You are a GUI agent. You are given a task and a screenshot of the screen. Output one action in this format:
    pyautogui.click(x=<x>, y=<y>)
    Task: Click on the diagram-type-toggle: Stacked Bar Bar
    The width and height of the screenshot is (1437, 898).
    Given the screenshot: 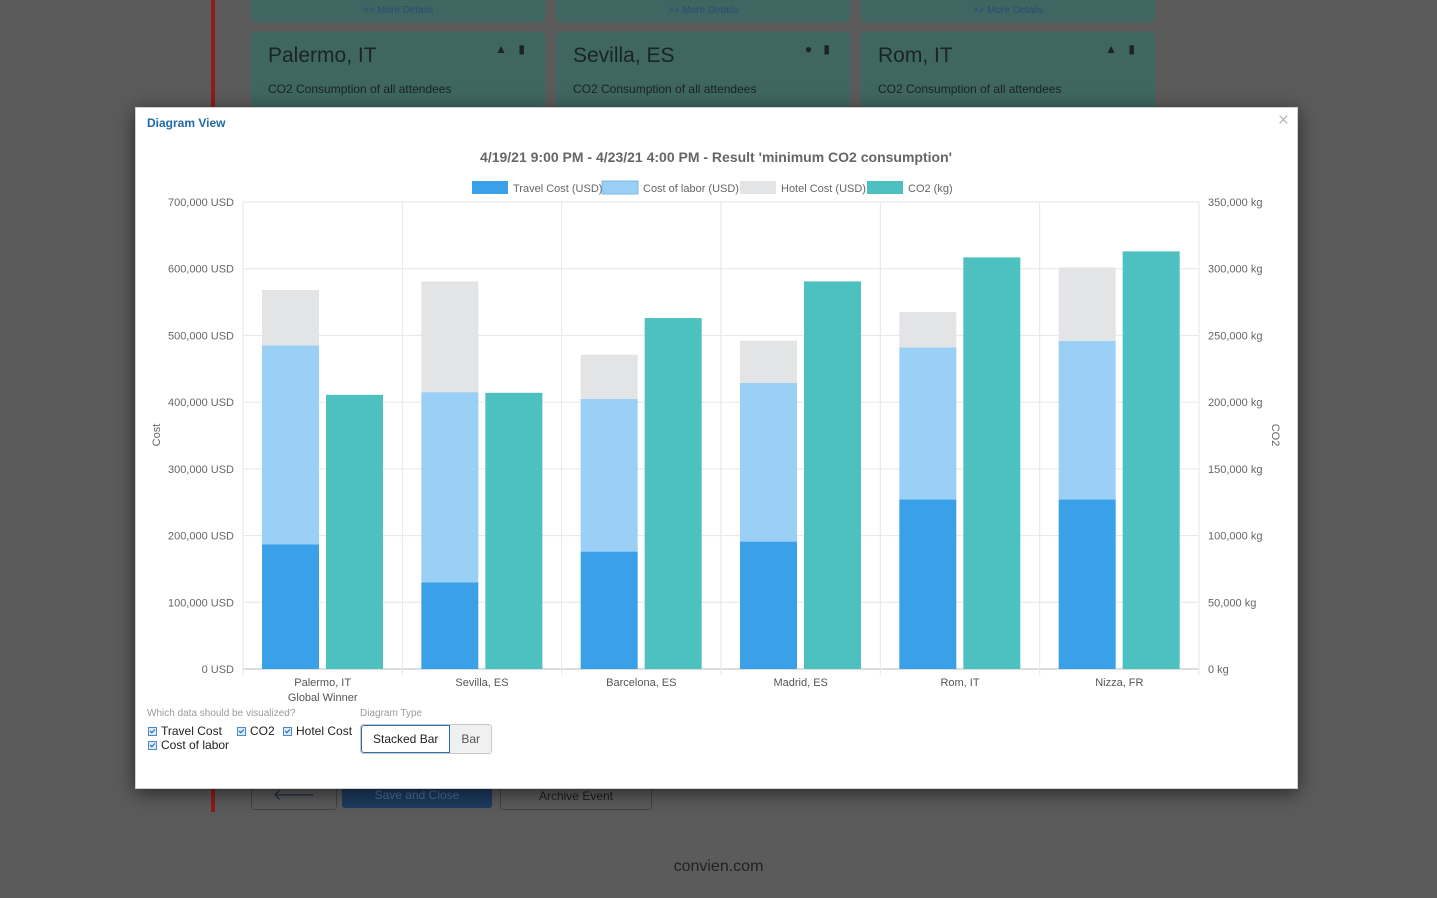 What is the action you would take?
    pyautogui.click(x=426, y=739)
    